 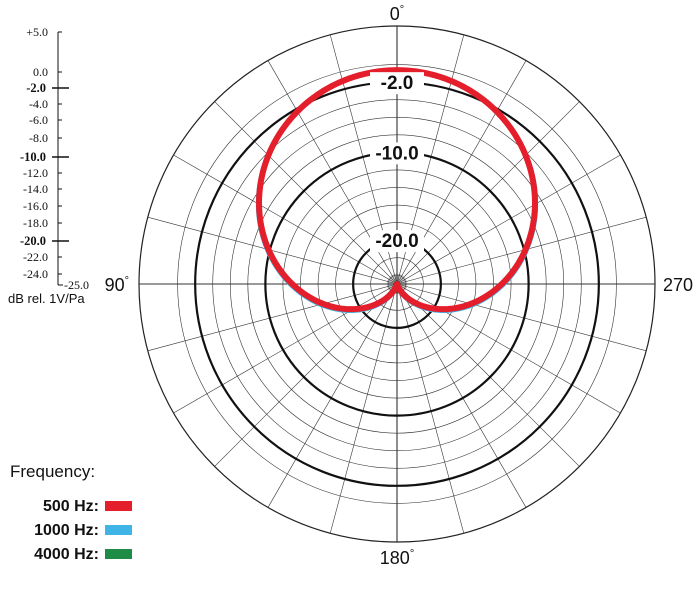 What do you see at coordinates (40, 72) in the screenshot?
I see `scale-tick-label: 0.0` at bounding box center [40, 72].